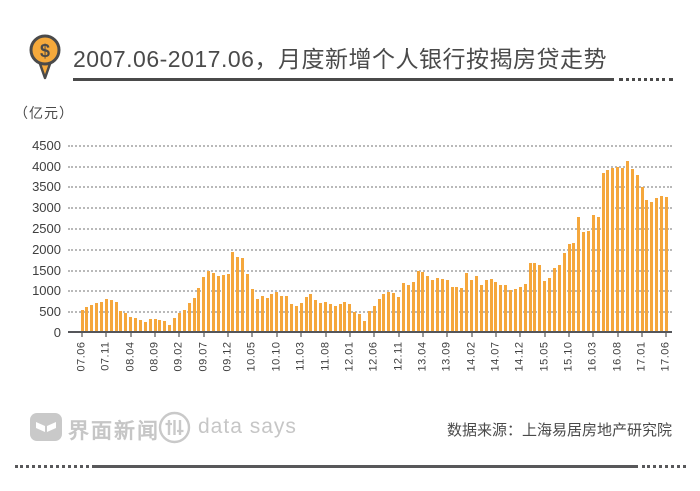  What do you see at coordinates (665, 356) in the screenshot?
I see `x-tick-label: 17.06` at bounding box center [665, 356].